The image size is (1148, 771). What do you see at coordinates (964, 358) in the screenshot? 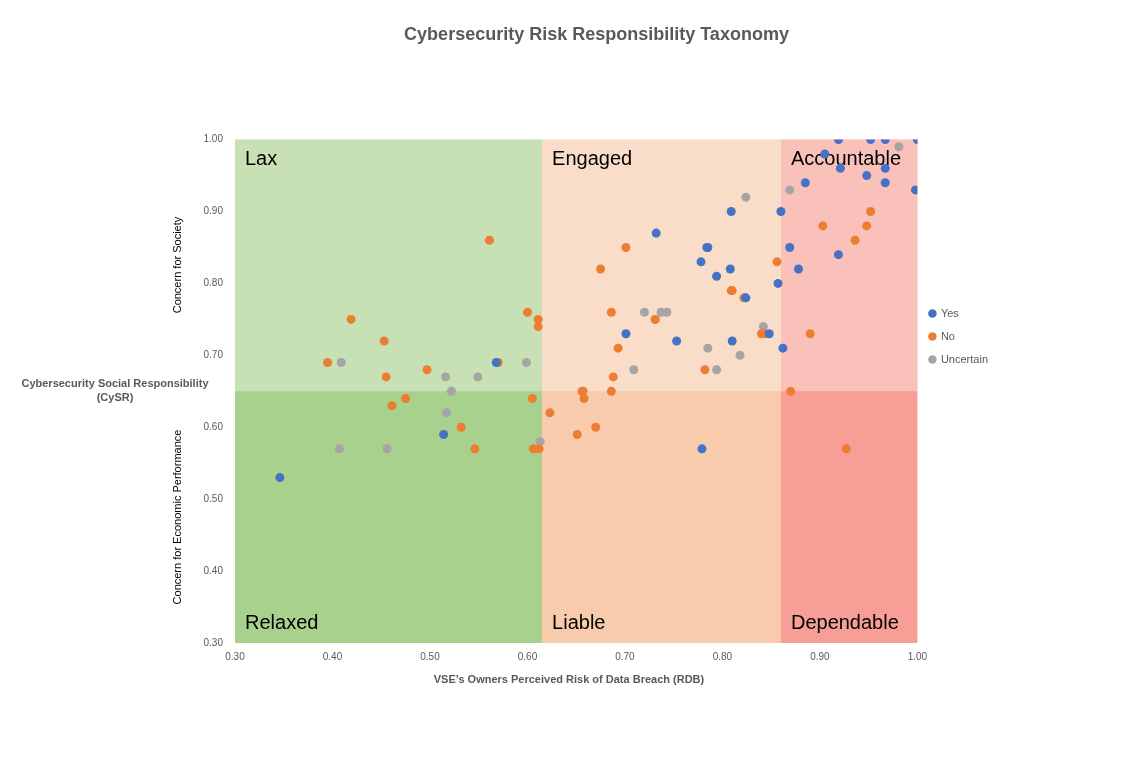
I see `legend-label: Uncertain` at bounding box center [964, 358].